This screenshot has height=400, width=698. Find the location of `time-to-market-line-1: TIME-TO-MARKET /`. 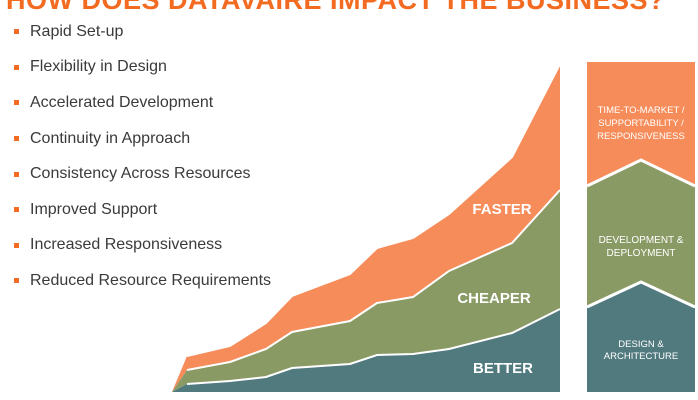

time-to-market-line-1: TIME-TO-MARKET / is located at coordinates (641, 110).